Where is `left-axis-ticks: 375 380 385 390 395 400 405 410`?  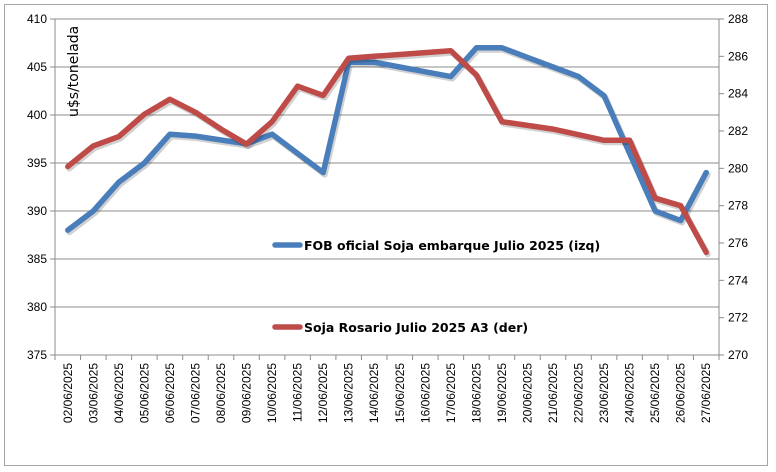
left-axis-ticks: 375 380 385 390 395 400 405 410 is located at coordinates (41, 187).